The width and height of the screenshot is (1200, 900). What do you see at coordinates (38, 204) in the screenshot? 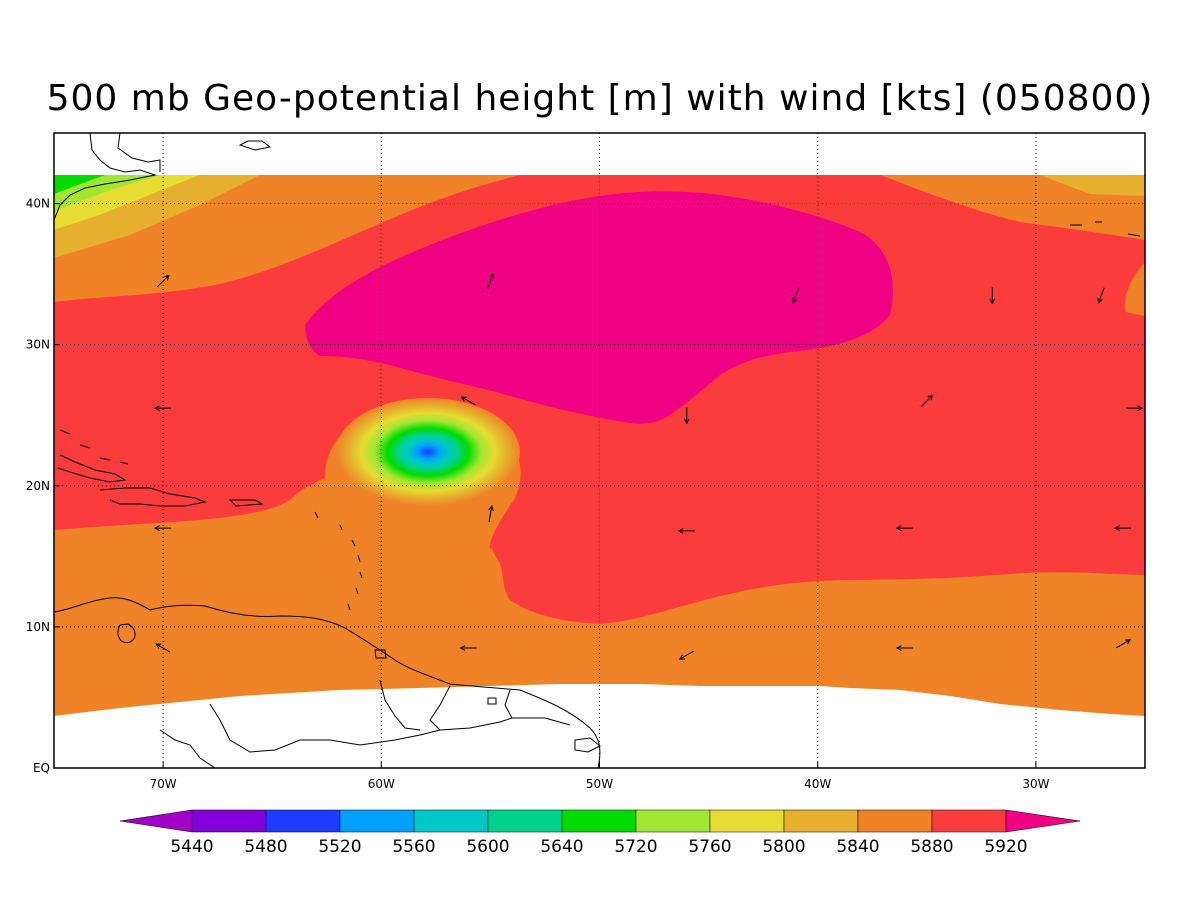
I see `lat-tick-label: 40N` at bounding box center [38, 204].